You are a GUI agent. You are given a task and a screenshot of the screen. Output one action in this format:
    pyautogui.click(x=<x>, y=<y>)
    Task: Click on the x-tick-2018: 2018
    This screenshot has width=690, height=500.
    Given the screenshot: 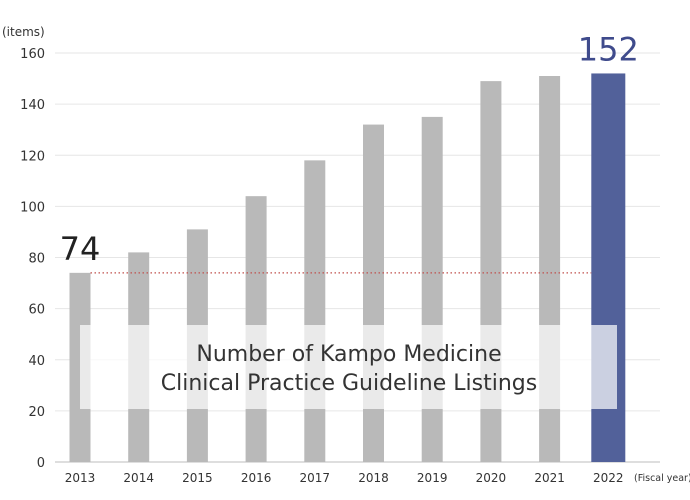 What is the action you would take?
    pyautogui.click(x=373, y=478)
    